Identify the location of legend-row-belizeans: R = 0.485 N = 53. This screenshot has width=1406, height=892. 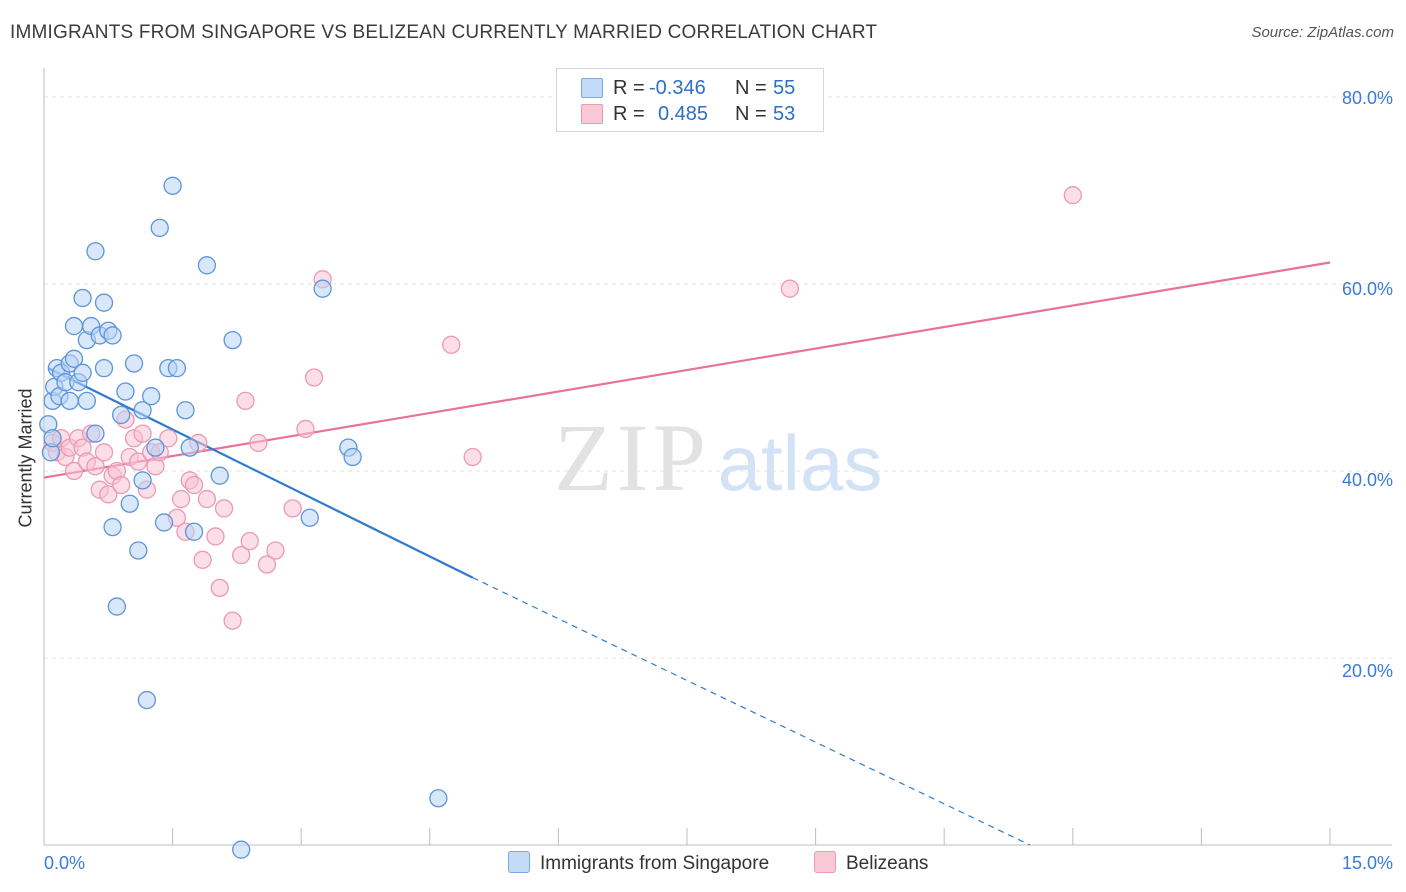
(690, 114).